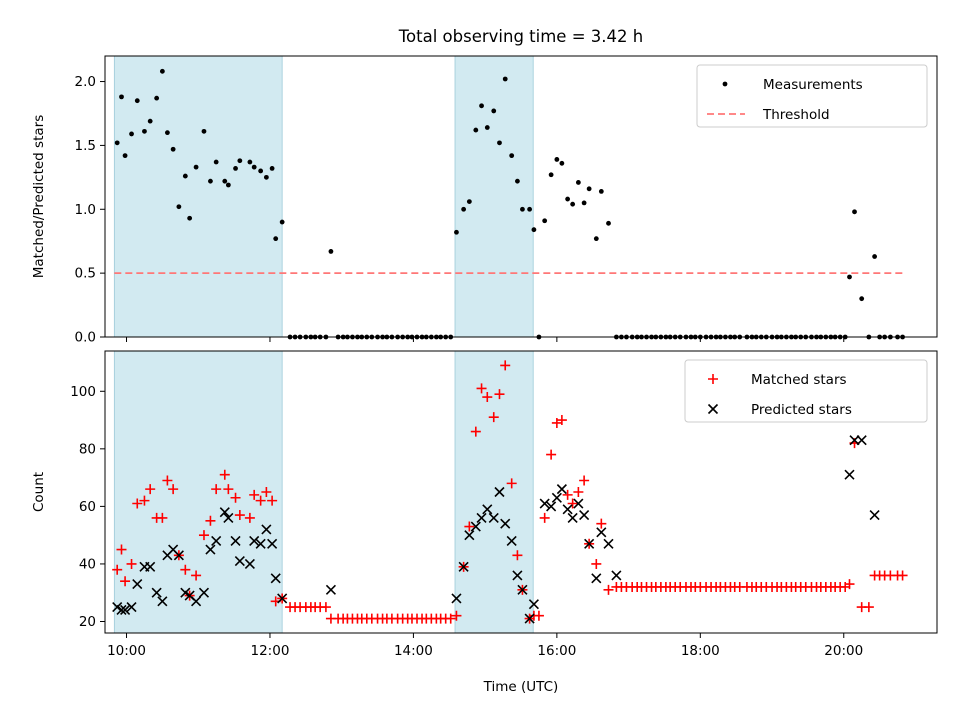 The image size is (960, 720). Describe the element at coordinates (521, 687) in the screenshot. I see `x-axis-label: Time (UTC)` at that location.